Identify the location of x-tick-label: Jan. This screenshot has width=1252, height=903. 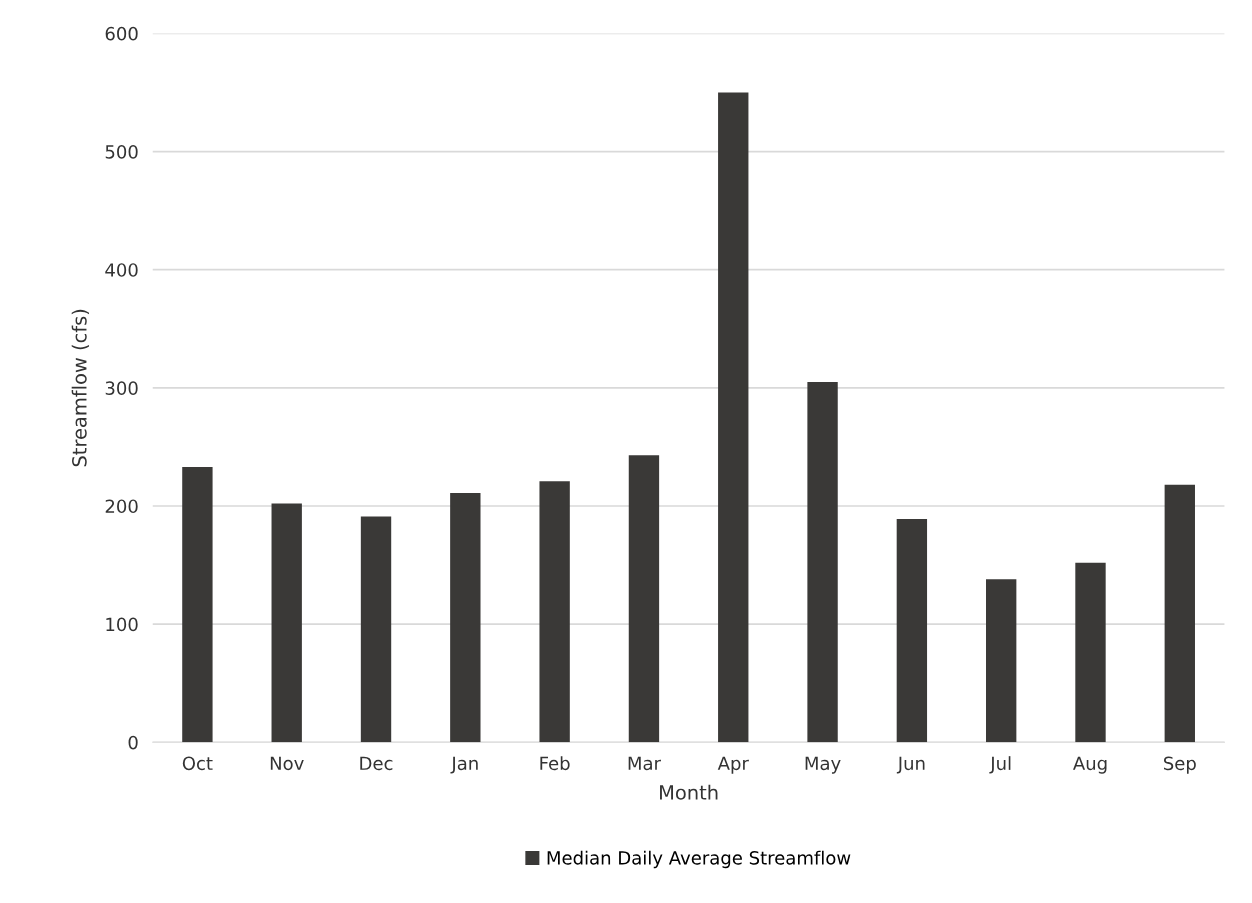
(464, 765).